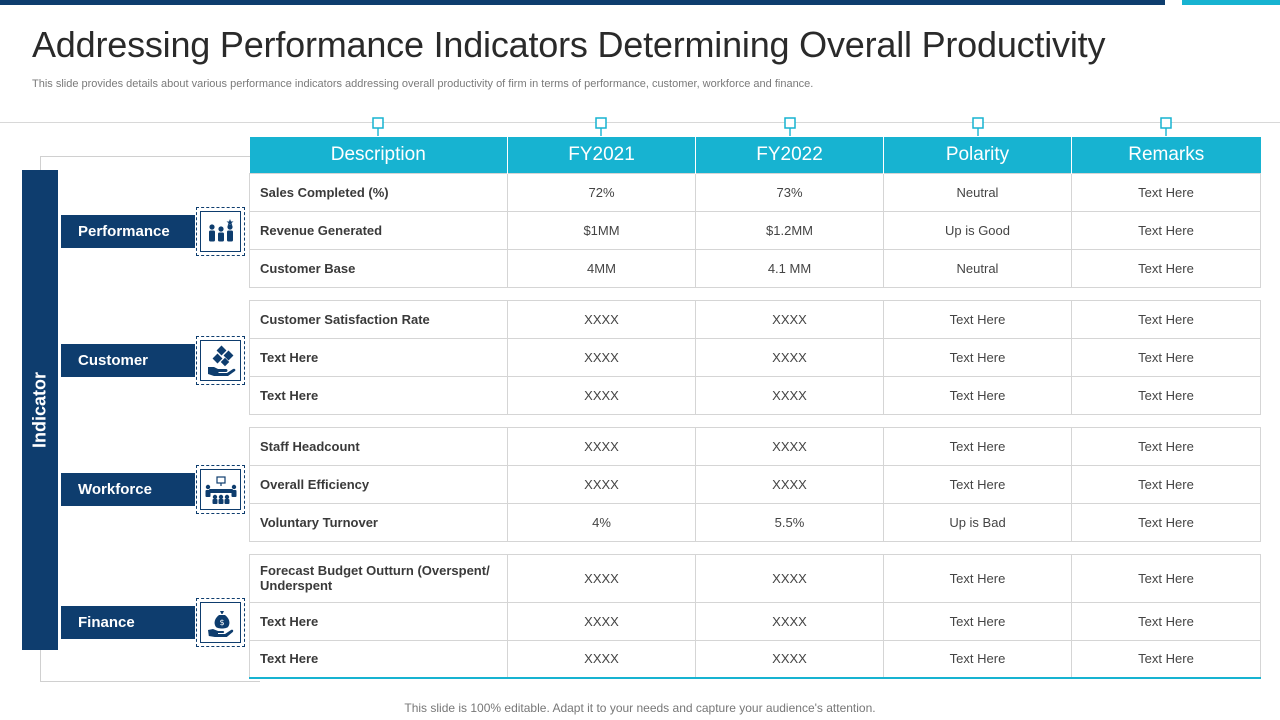 The width and height of the screenshot is (1280, 720). What do you see at coordinates (601, 522) in the screenshot?
I see `cell-fy2021: 4%` at bounding box center [601, 522].